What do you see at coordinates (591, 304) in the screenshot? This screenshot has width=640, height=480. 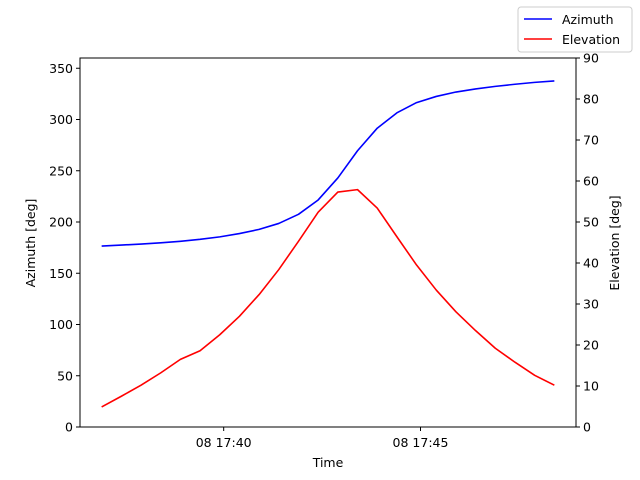 I see `y-right-tick-label: 30` at bounding box center [591, 304].